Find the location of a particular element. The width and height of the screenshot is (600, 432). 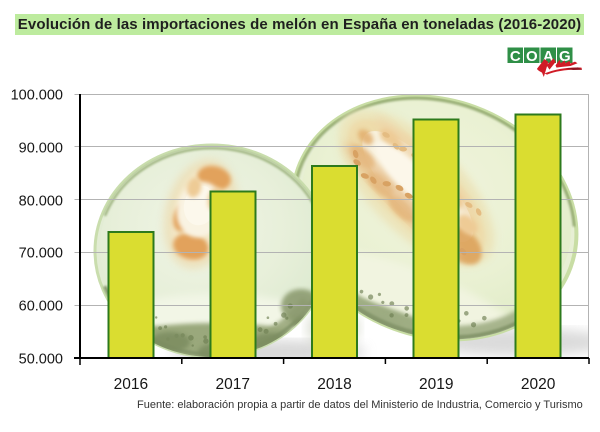

svg-text: 90.000 is located at coordinates (41, 149).